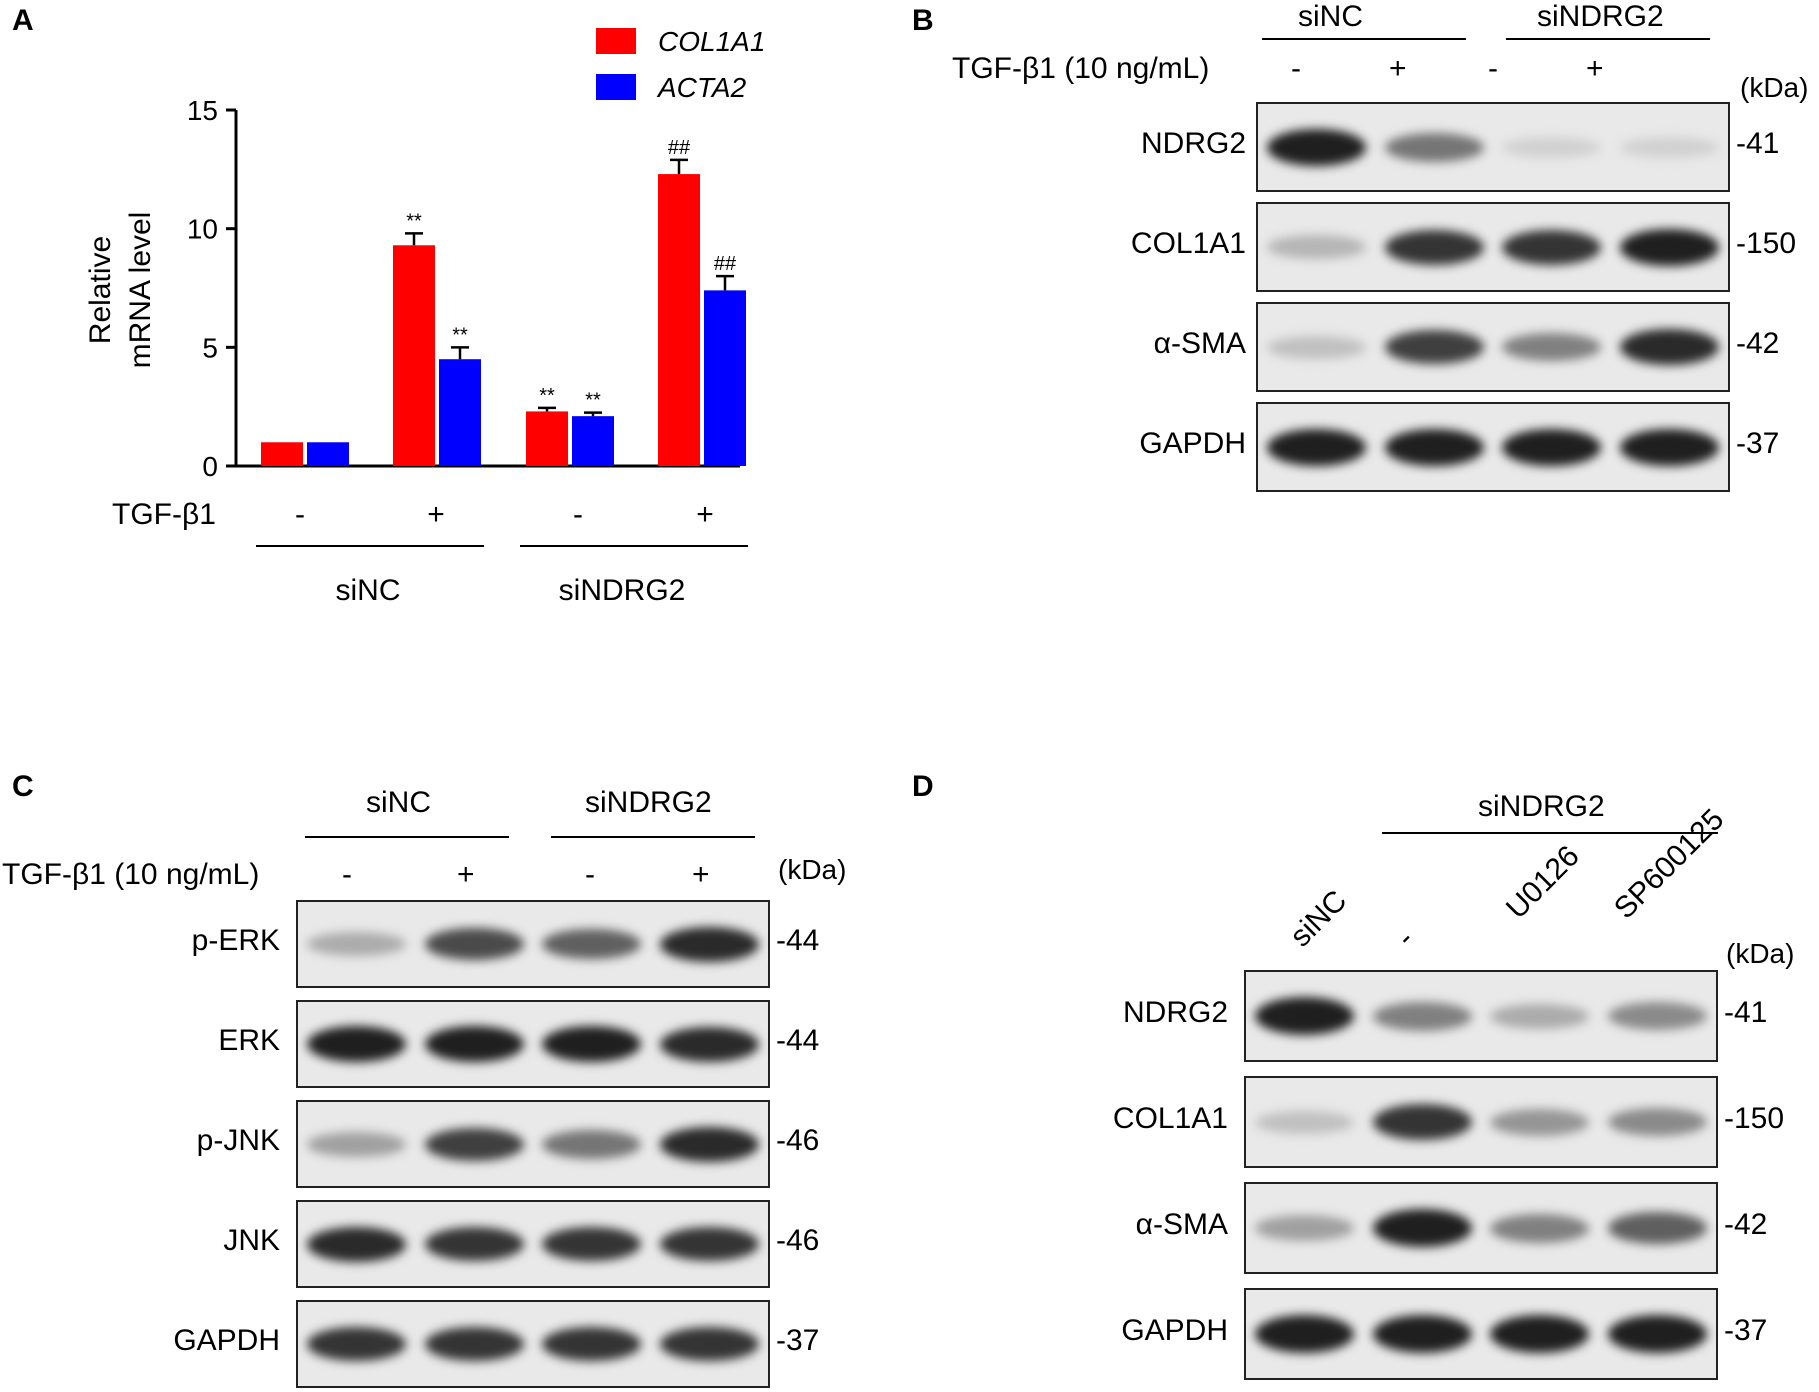 The height and width of the screenshot is (1392, 1819). I want to click on panel-letter-b: B, so click(923, 20).